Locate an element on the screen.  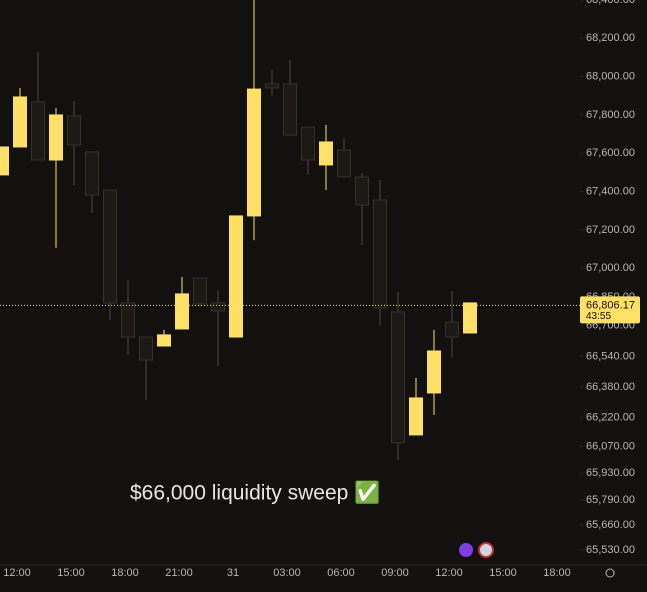
y-tick-label: 68,000.00 is located at coordinates (610, 77).